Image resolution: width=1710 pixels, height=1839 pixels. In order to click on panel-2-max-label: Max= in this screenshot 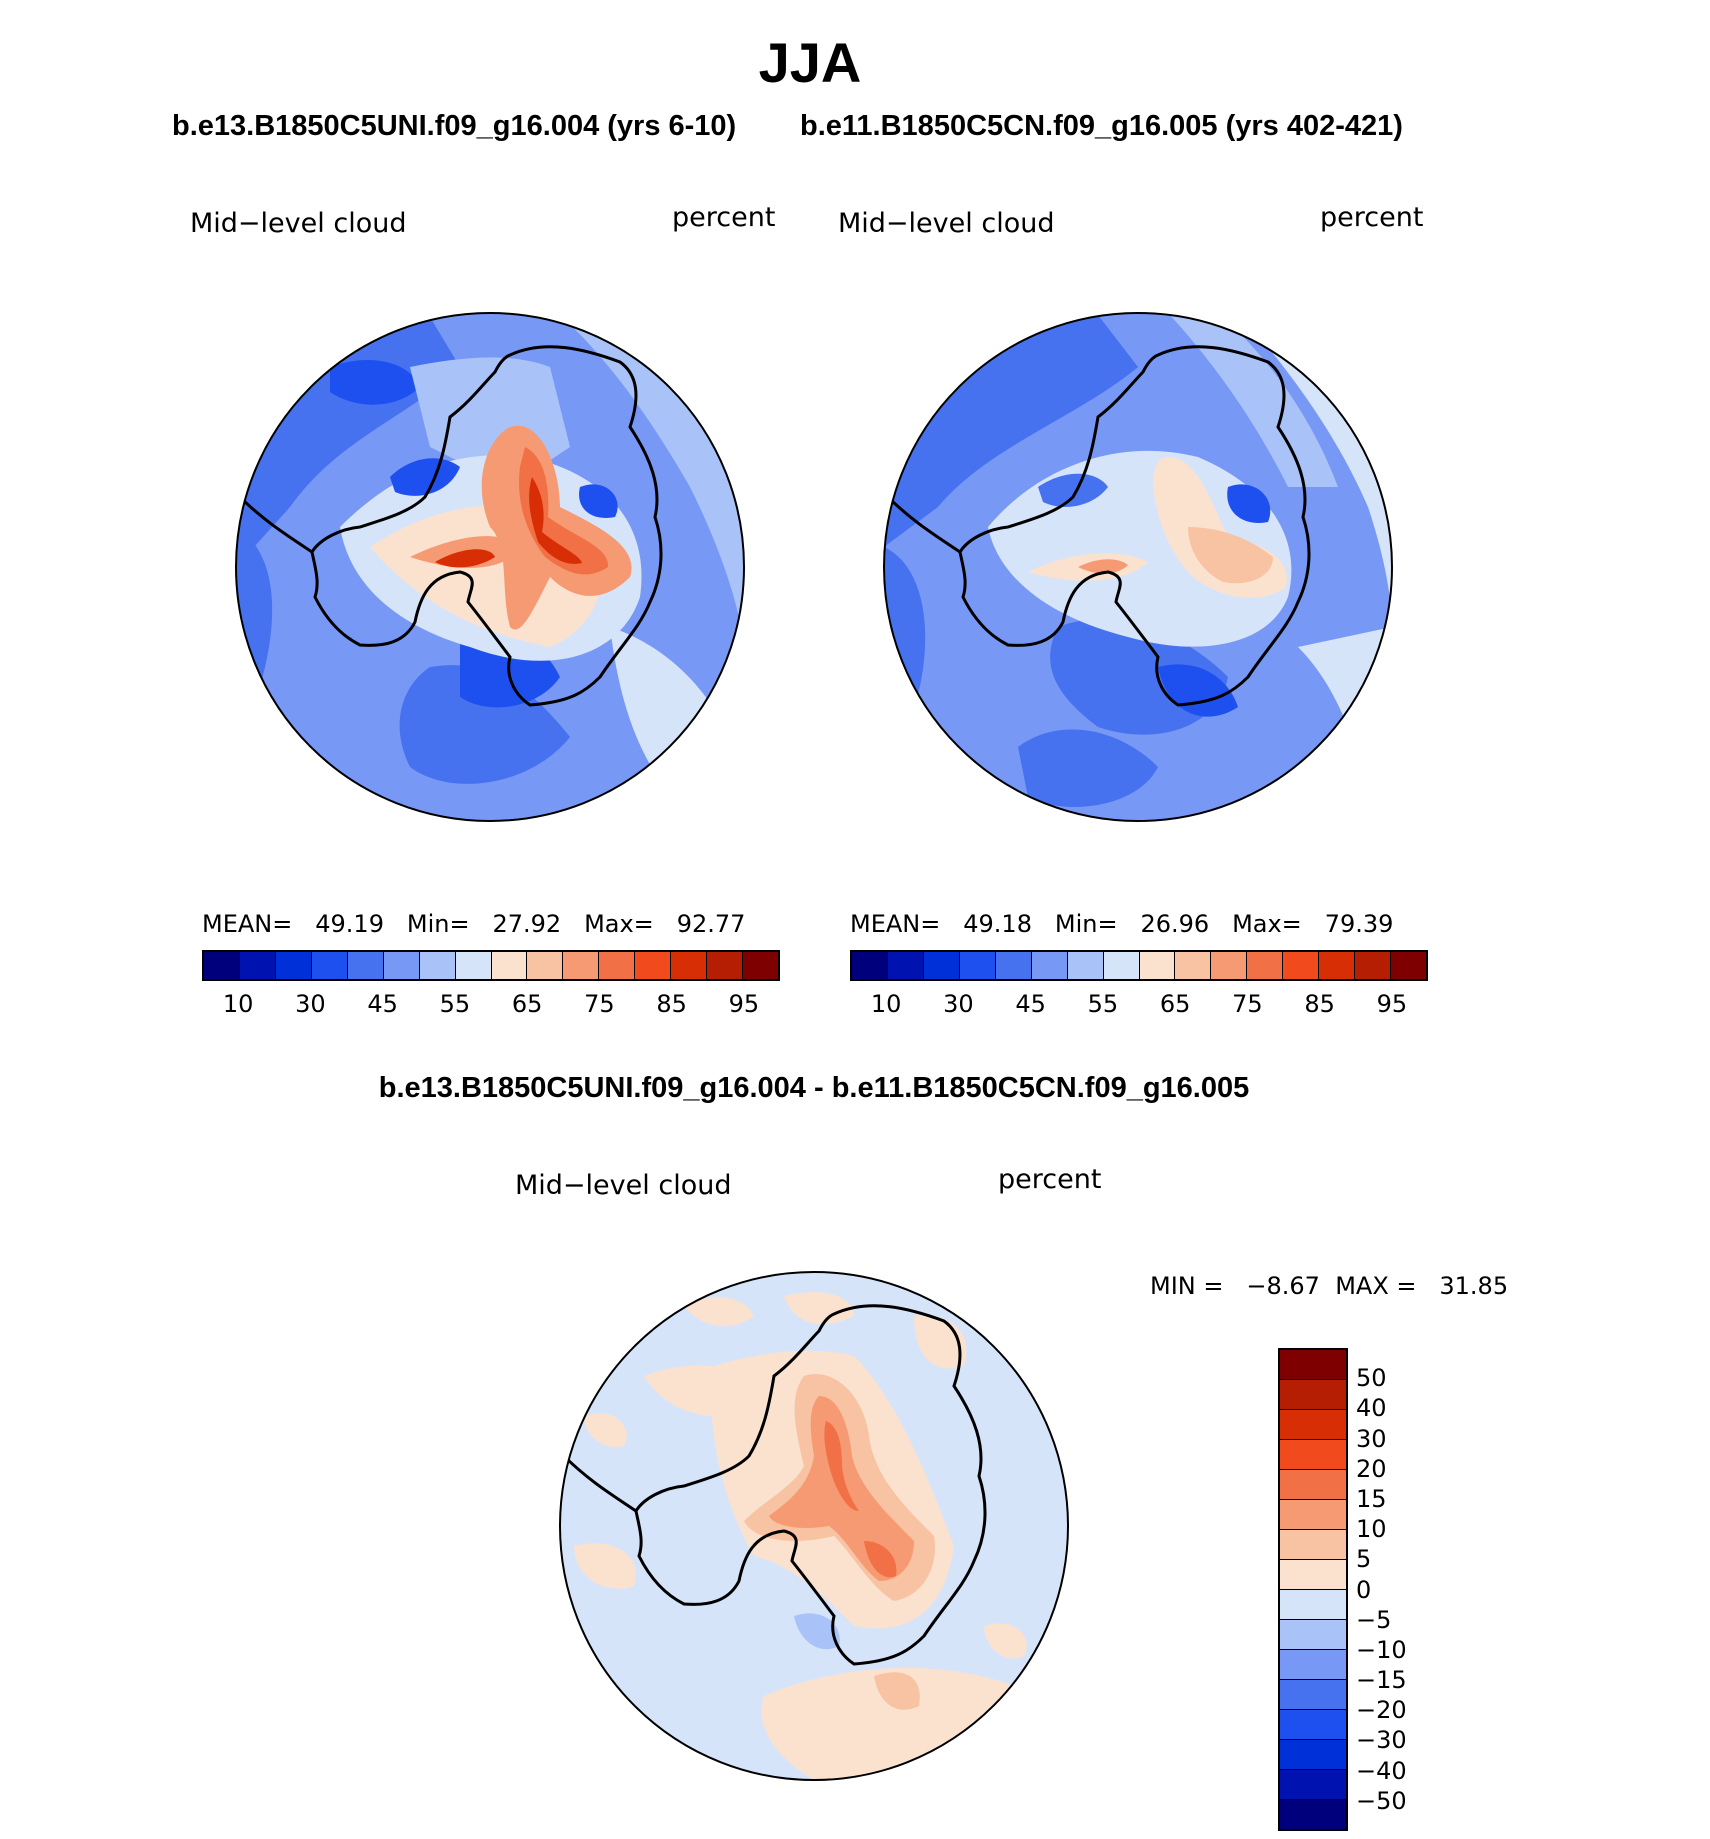, I will do `click(1267, 924)`.